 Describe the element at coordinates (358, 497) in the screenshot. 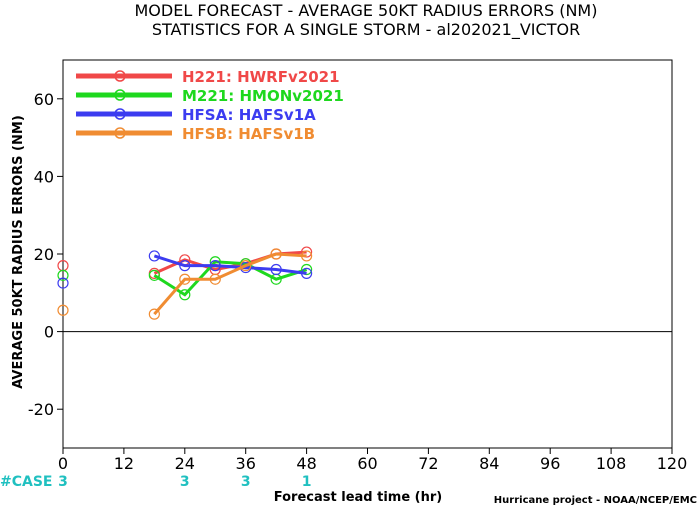

I see `x-axis-label: Forecast lead time (hr)` at that location.